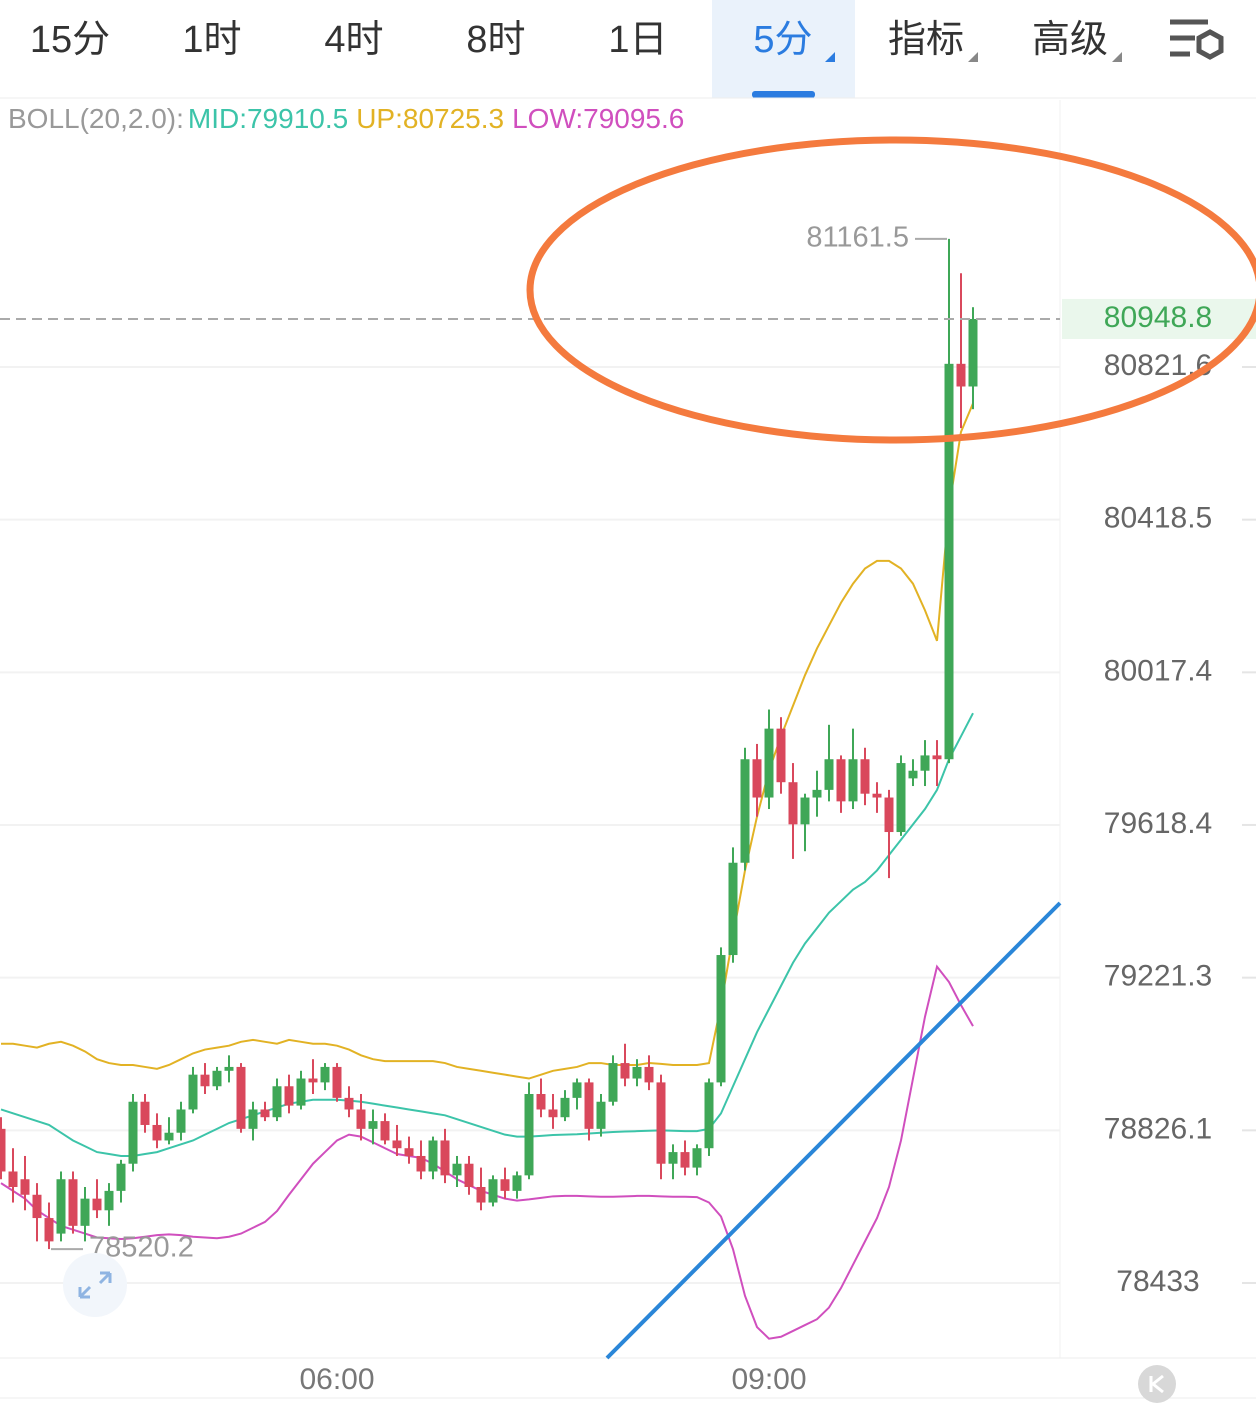 This screenshot has height=1424, width=1256. I want to click on indicator-value: LOW:79095.6, so click(598, 118).